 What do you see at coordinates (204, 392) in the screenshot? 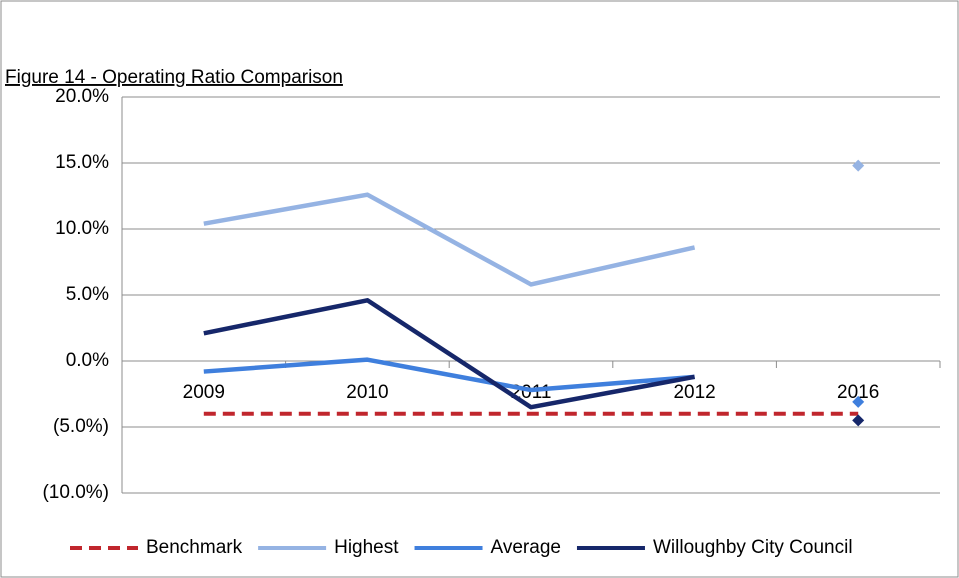
I see `x-tick-label: 2009` at bounding box center [204, 392].